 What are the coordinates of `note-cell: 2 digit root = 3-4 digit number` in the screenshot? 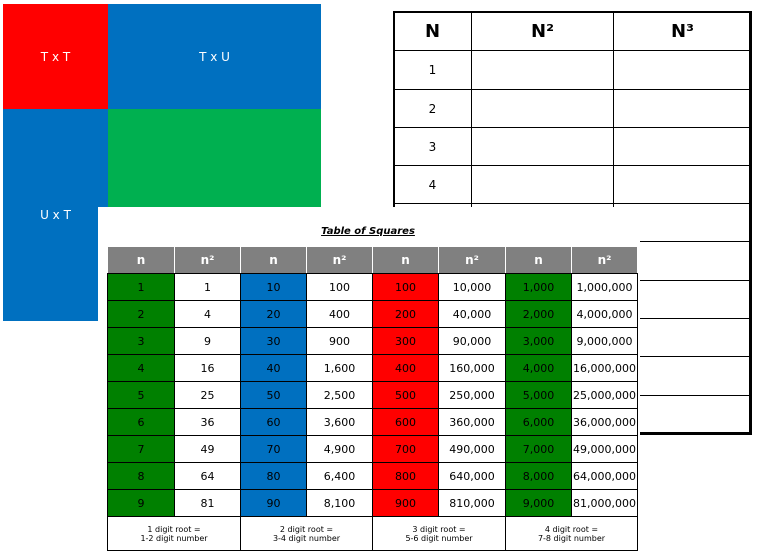 It's located at (306, 533).